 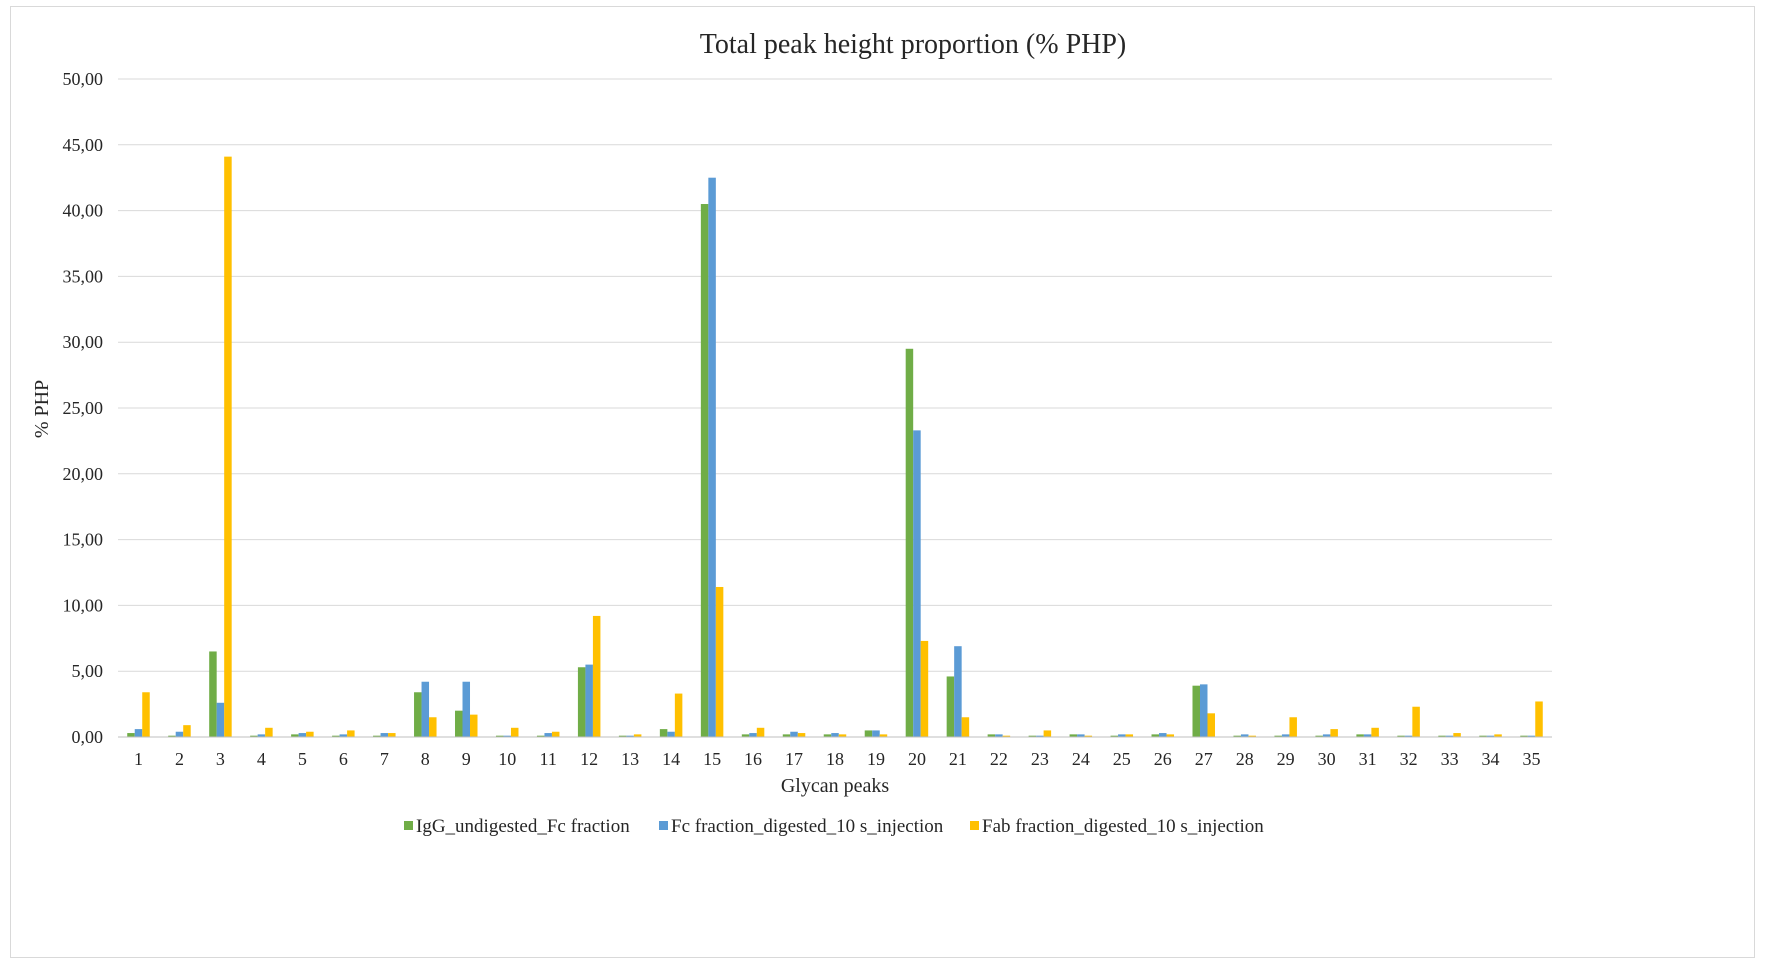 I want to click on y-tick-label: 10,00, so click(x=83, y=605).